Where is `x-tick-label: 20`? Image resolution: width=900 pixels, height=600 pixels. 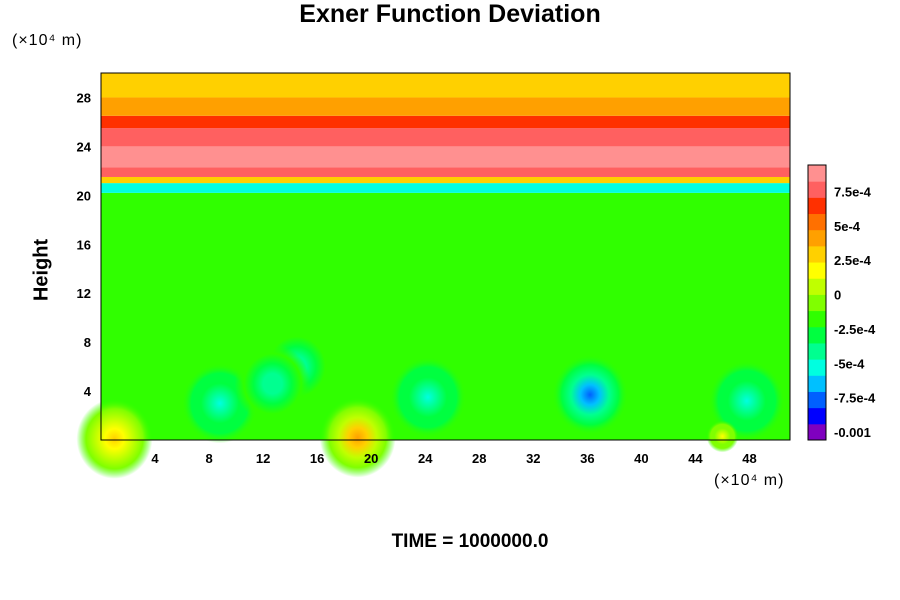
x-tick-label: 20 is located at coordinates (371, 458).